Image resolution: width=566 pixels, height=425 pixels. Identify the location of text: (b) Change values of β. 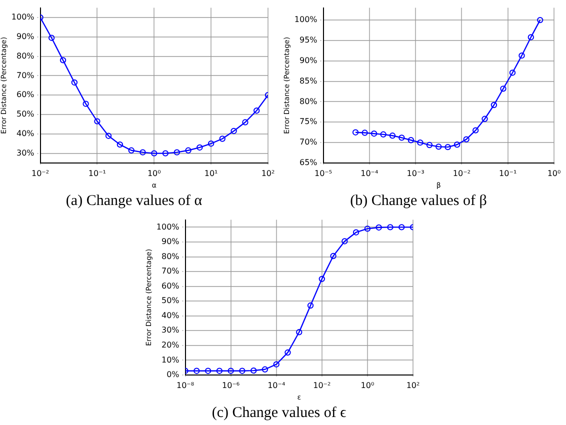
(418, 200).